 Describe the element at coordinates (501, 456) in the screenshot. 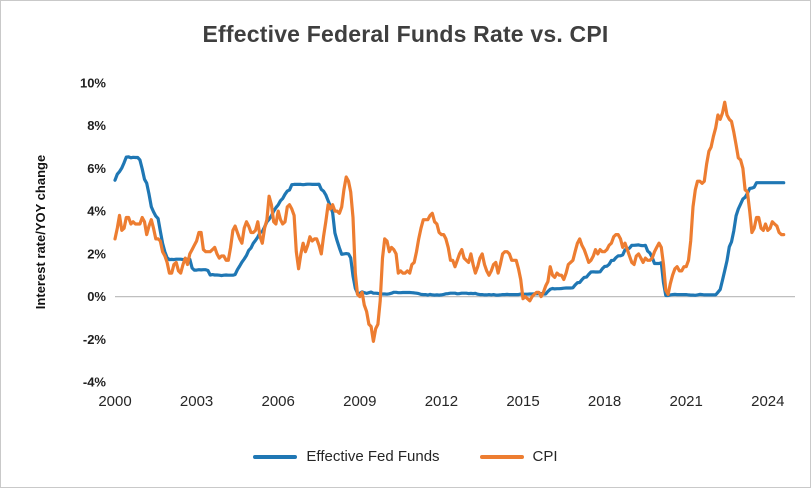

I see `cpi-line-swatch-icon` at that location.